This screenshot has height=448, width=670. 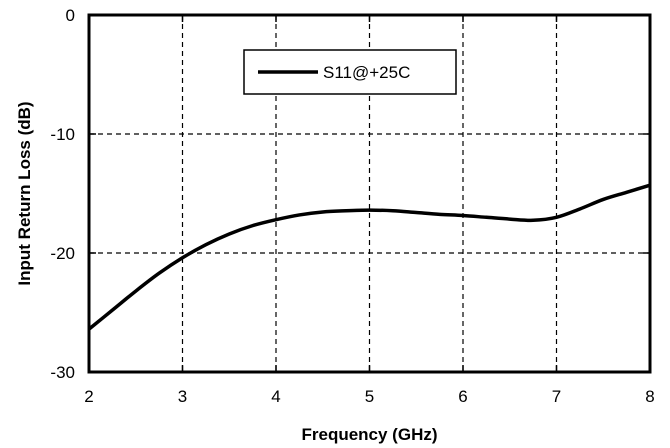 I want to click on y-tick-label: 0, so click(x=70, y=15).